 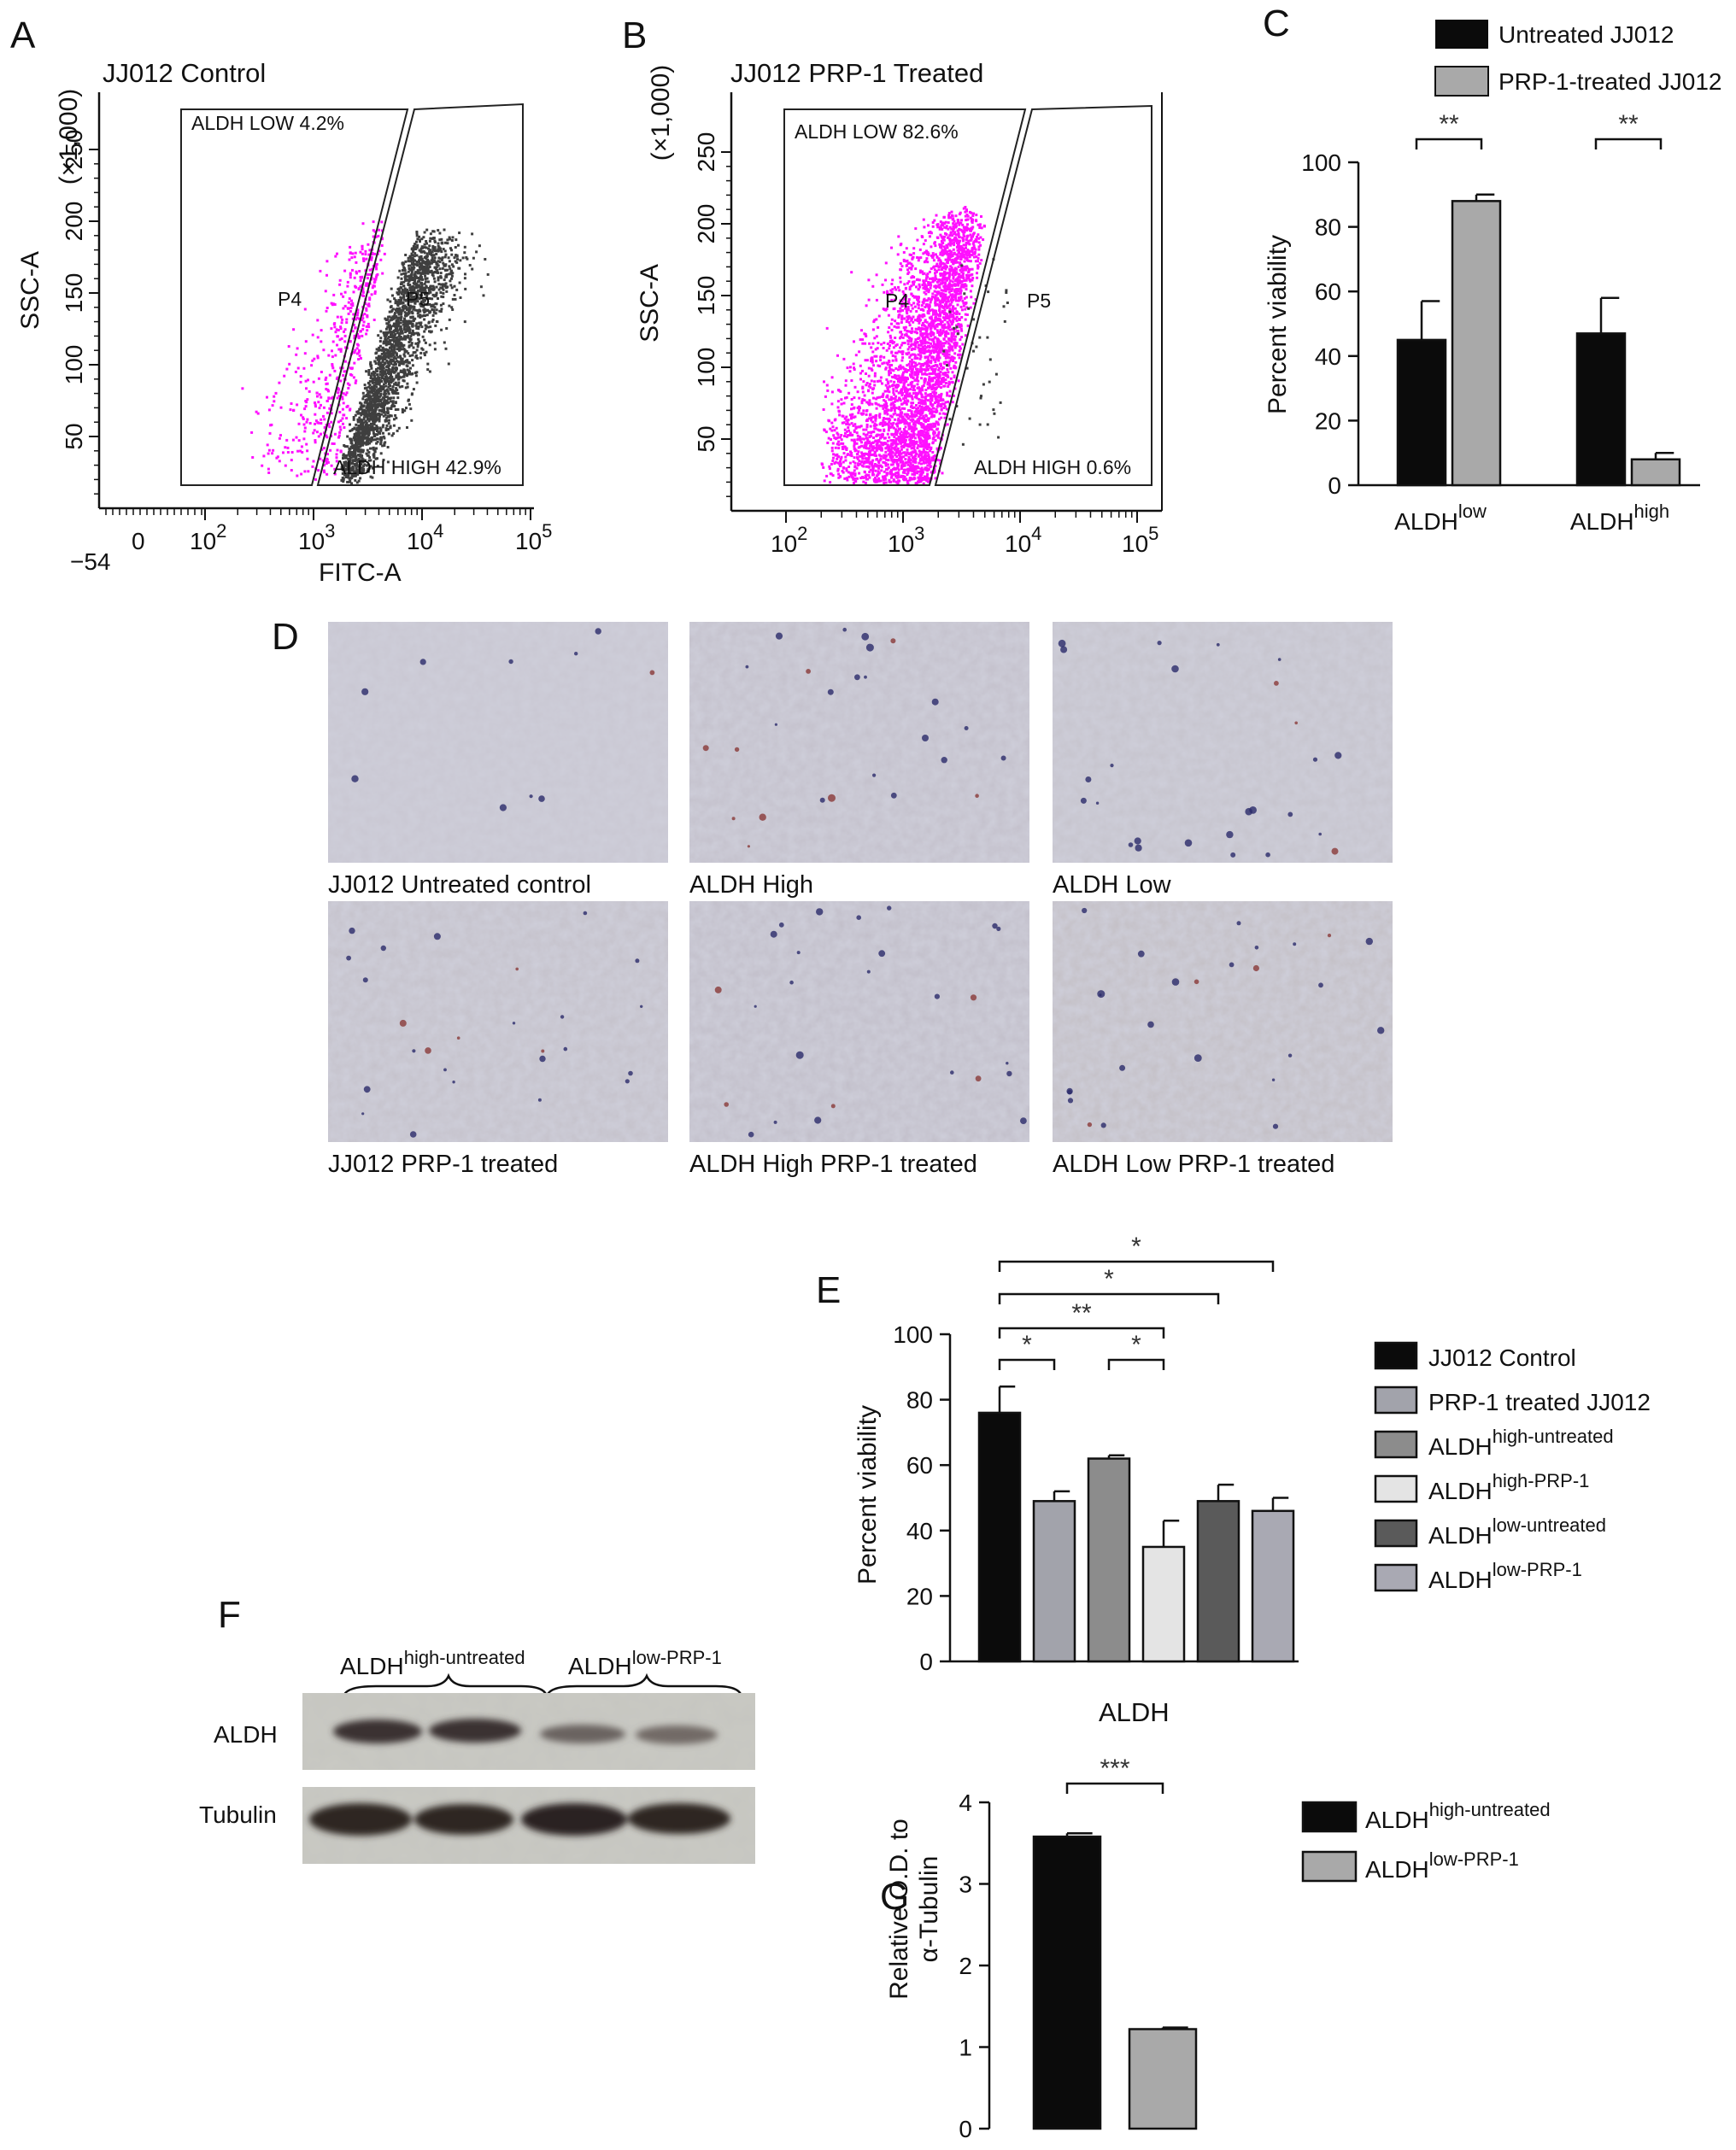 I want to click on ytick-label: 200, so click(x=706, y=224).